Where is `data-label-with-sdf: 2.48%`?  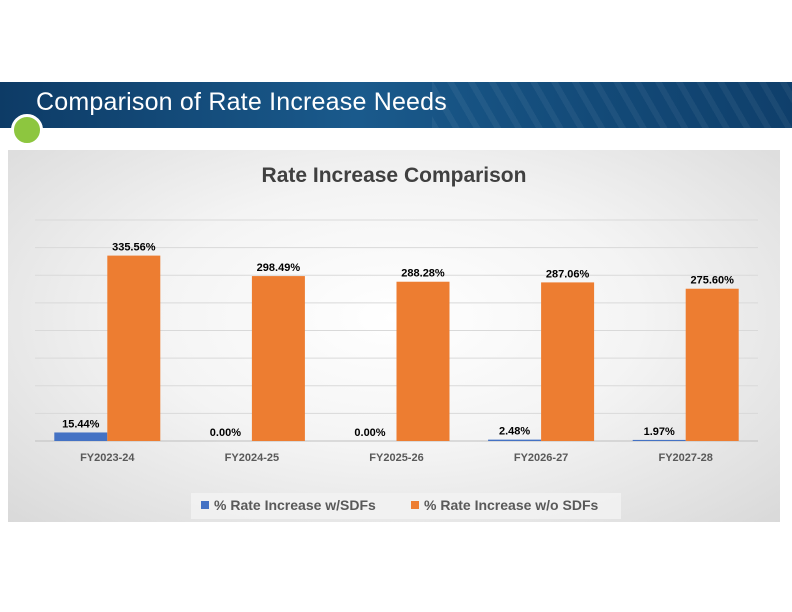 data-label-with-sdf: 2.48% is located at coordinates (514, 432).